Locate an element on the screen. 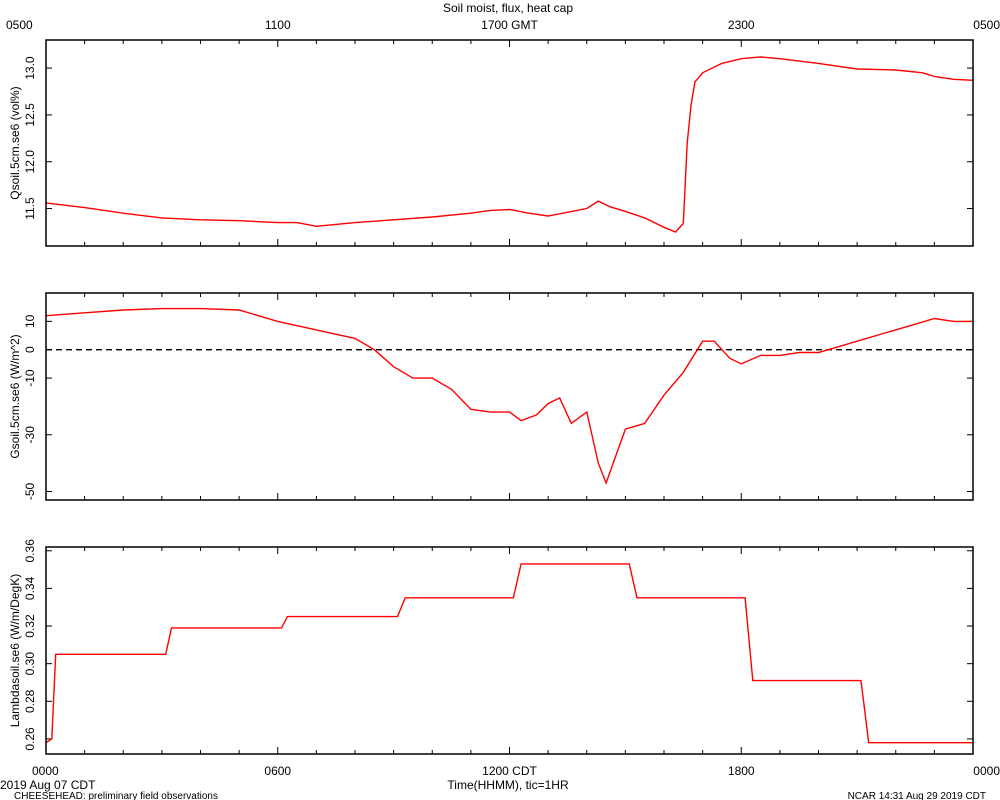  top-time-axis: 0500 1100 1700 GMT 2300 0500 is located at coordinates (503, 25).